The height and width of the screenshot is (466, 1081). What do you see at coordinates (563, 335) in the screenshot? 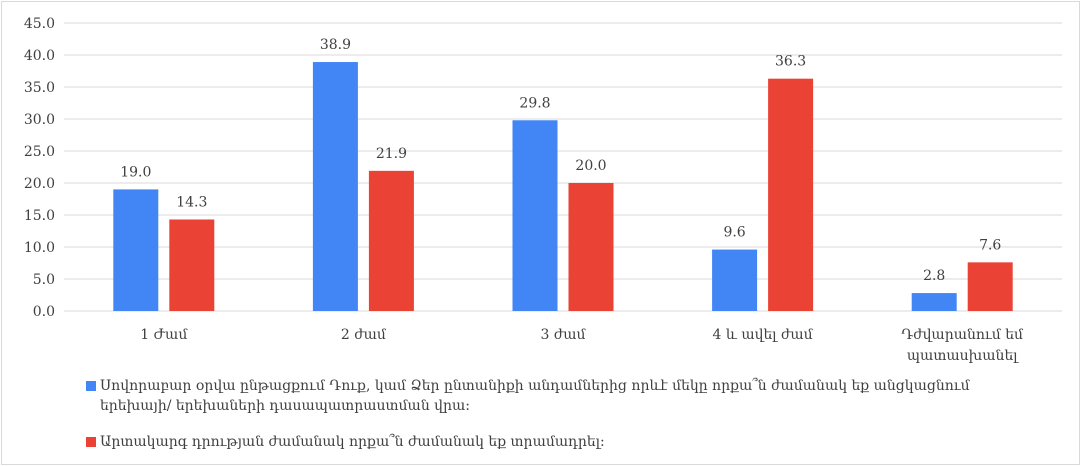
I see `x-category-label: 3 ժամ` at bounding box center [563, 335].